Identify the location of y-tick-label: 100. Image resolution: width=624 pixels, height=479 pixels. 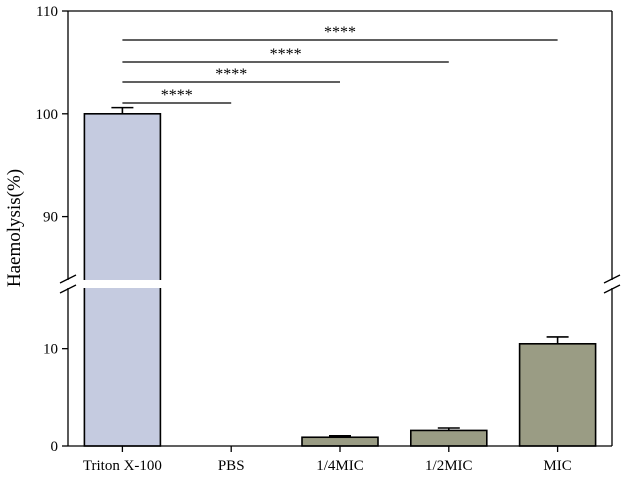
(47, 115).